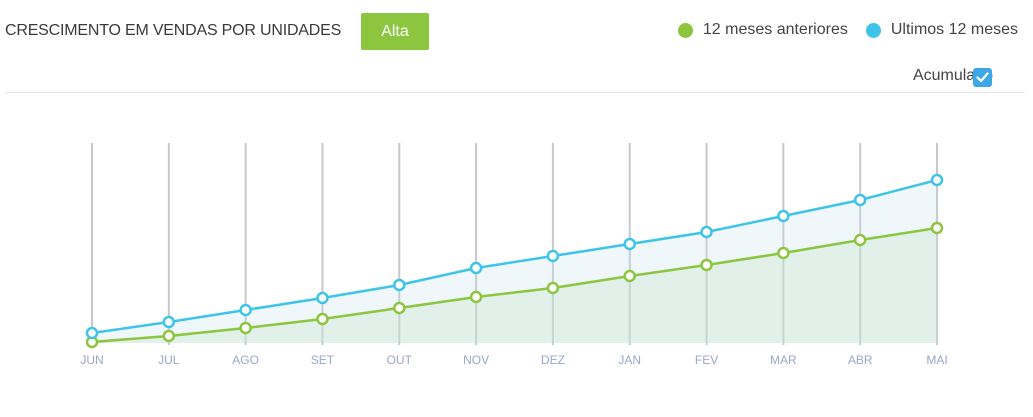  I want to click on point-current-jun, so click(92, 333).